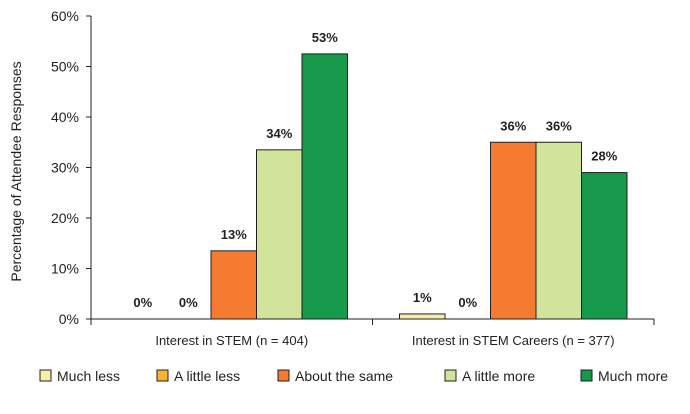 The height and width of the screenshot is (414, 690). I want to click on data-label: 28%, so click(604, 156).